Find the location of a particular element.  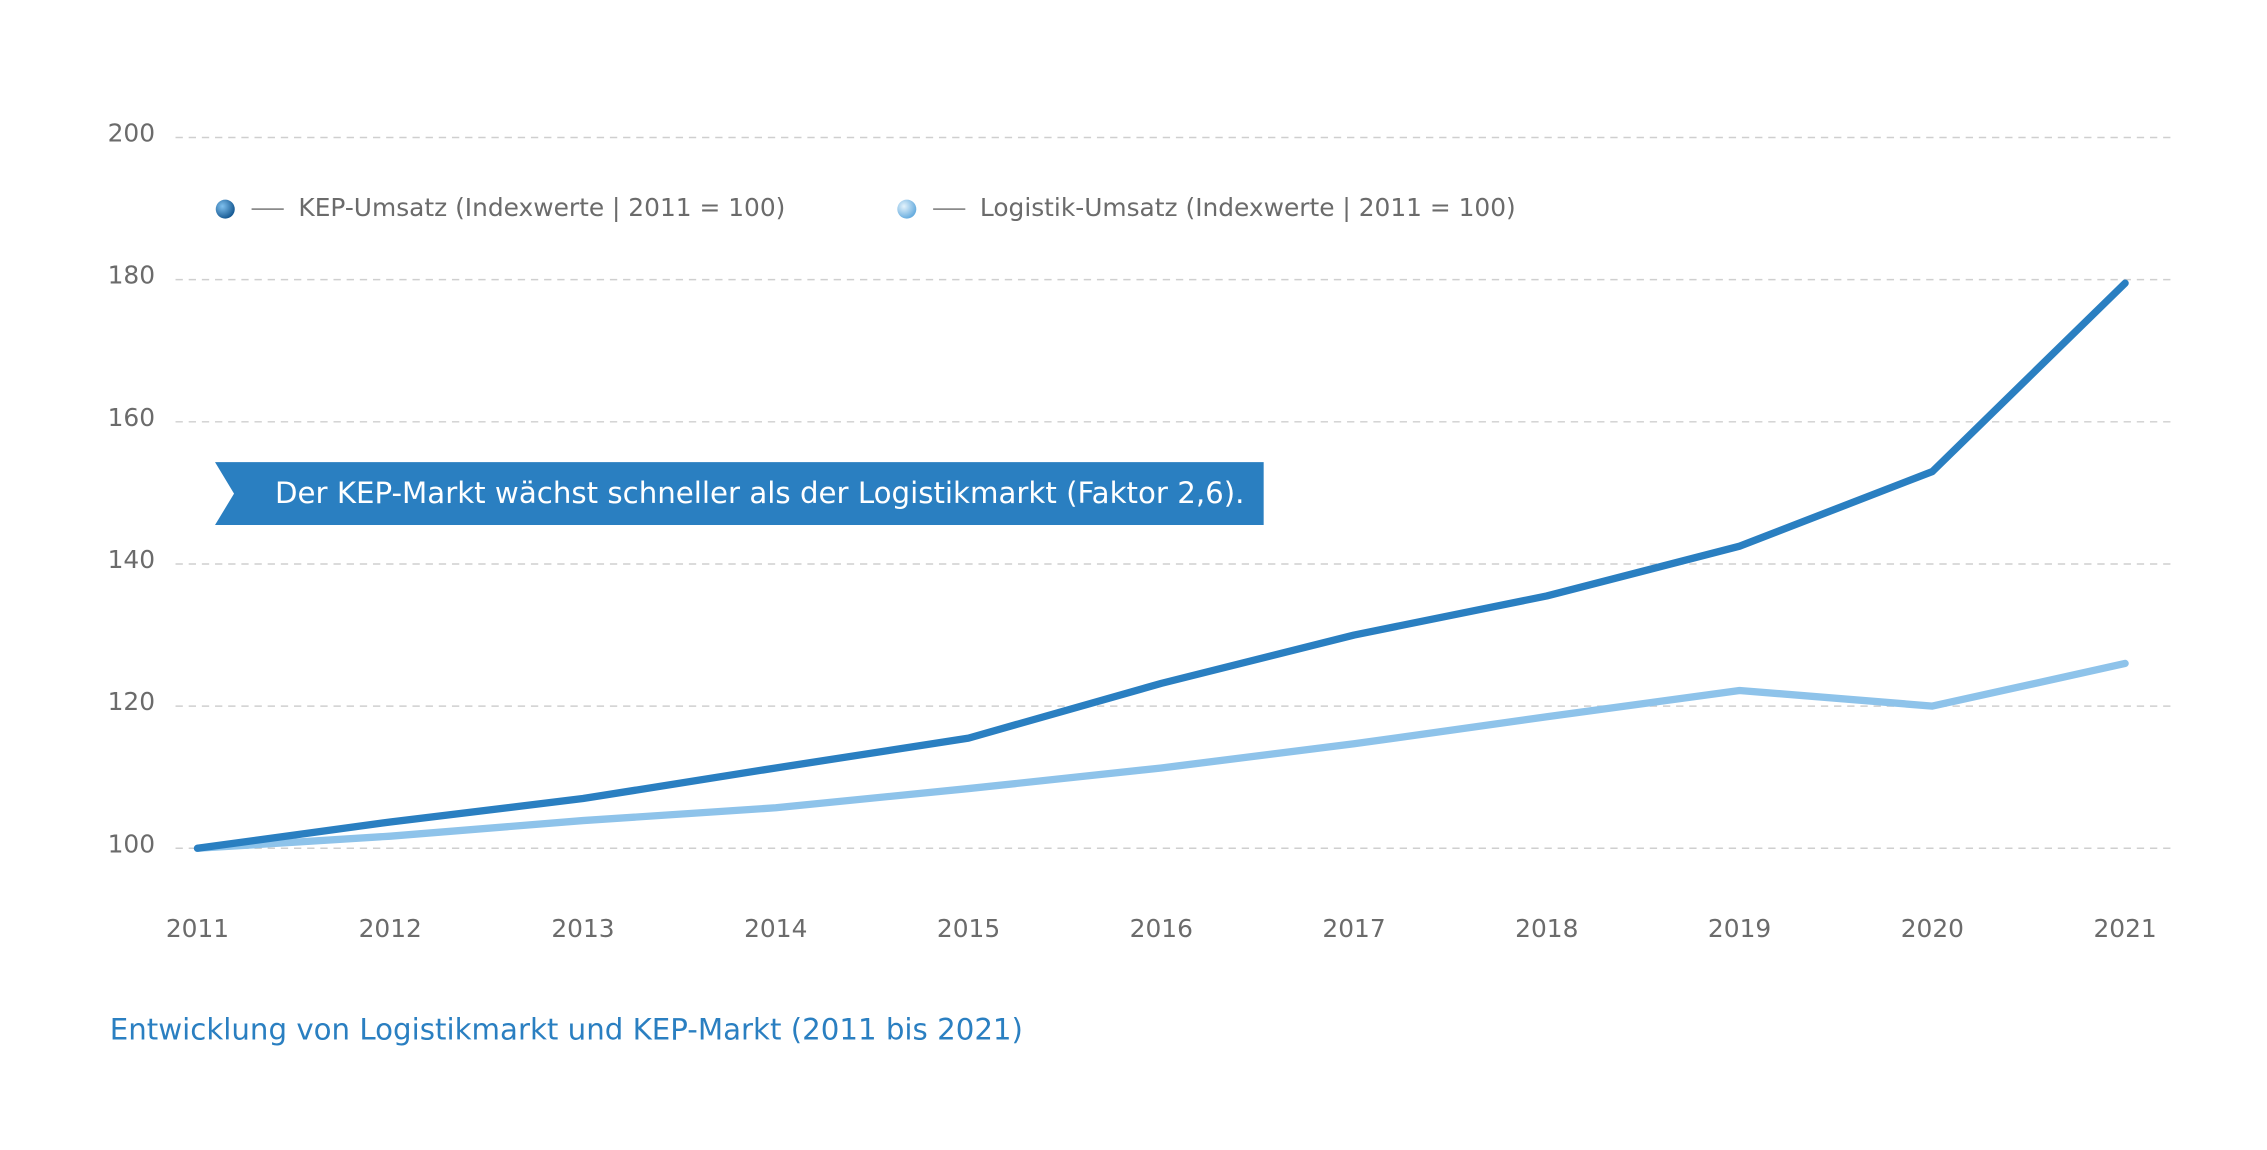

x-tick-label: 2017 is located at coordinates (1353, 928).